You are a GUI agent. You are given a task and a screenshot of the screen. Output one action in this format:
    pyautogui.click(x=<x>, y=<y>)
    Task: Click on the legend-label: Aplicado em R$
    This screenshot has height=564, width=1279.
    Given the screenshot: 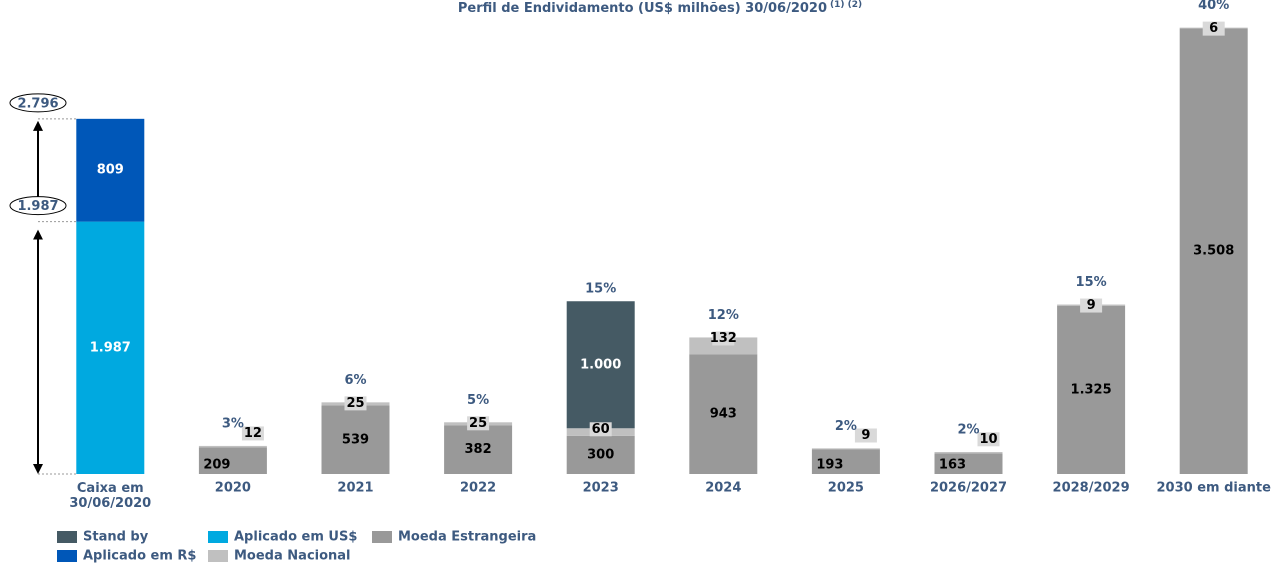 What is the action you would take?
    pyautogui.click(x=139, y=556)
    